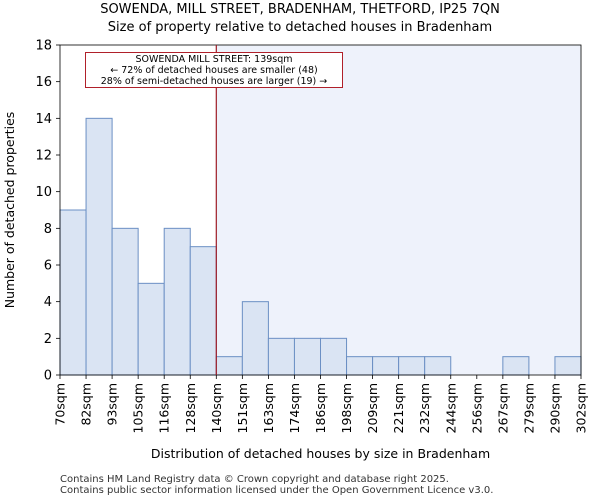 This screenshot has height=500, width=600. Describe the element at coordinates (48, 376) in the screenshot. I see `y-tick-label-0: 0` at that location.